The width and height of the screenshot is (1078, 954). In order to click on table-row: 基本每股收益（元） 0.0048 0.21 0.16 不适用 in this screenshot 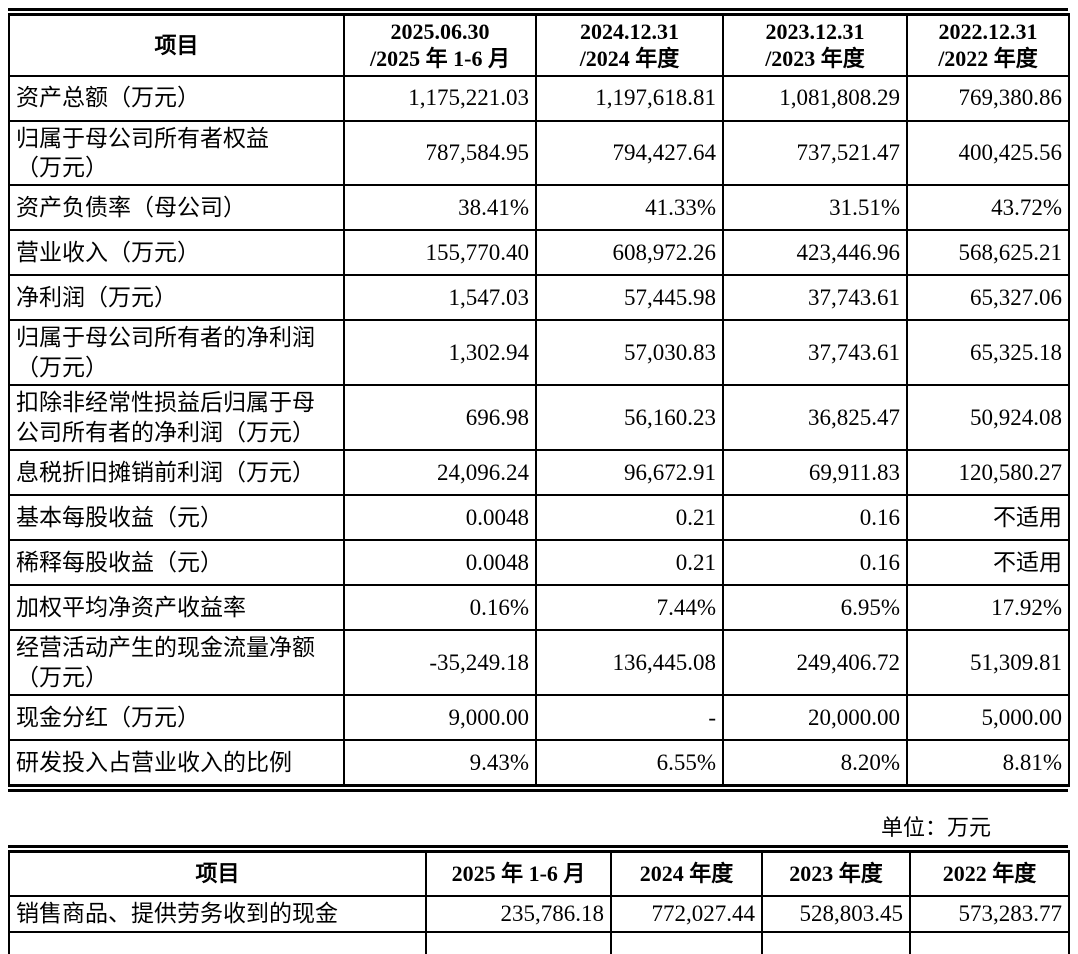, I will do `click(539, 518)`.